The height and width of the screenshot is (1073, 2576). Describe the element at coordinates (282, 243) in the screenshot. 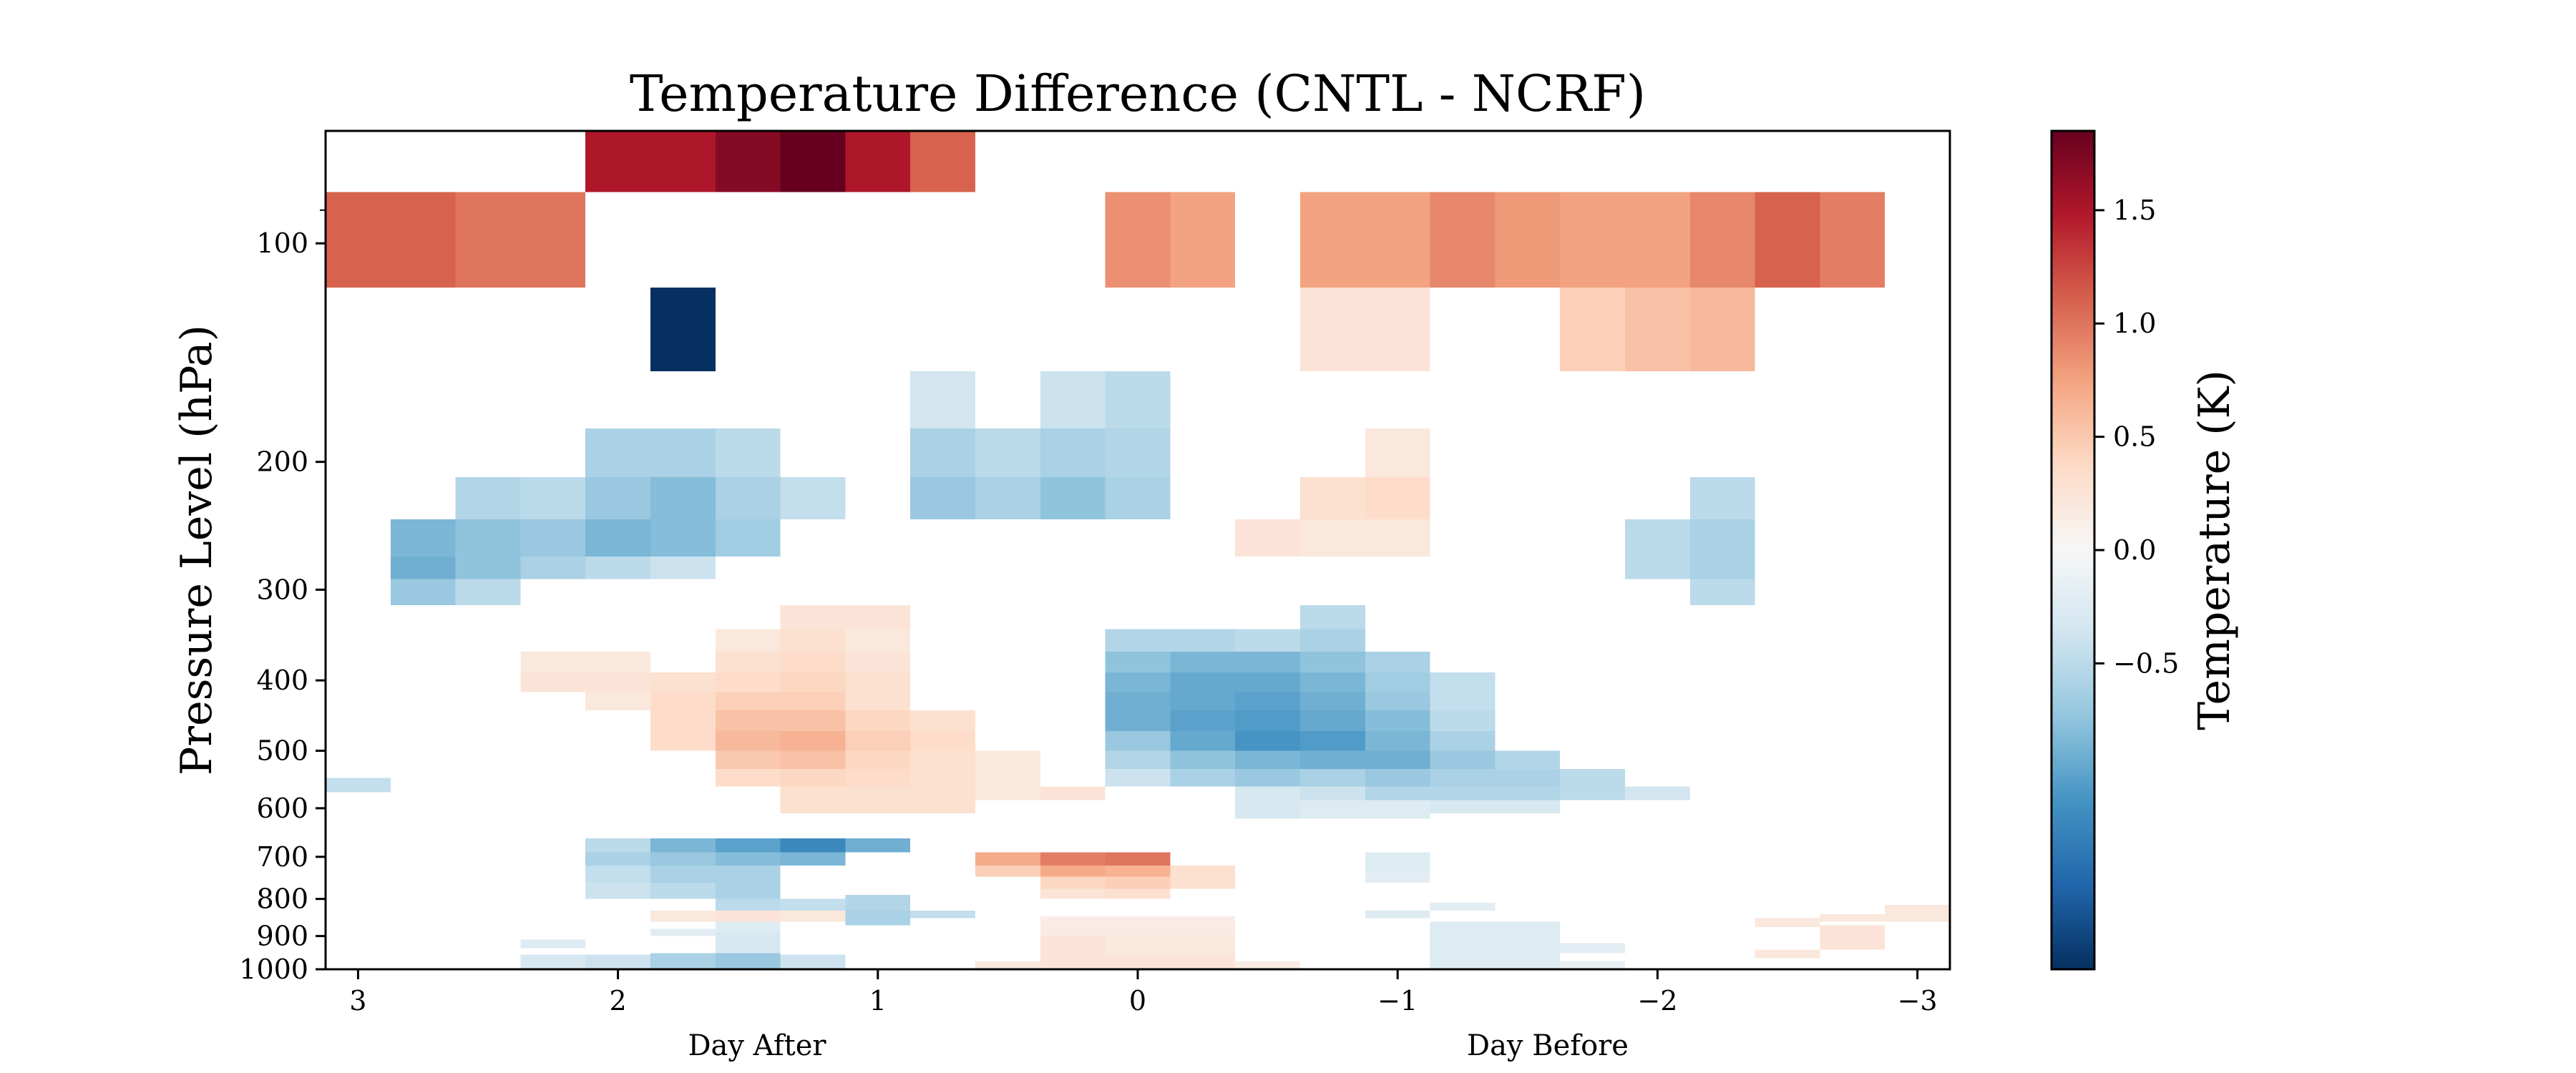

I see `y-tick-label: 100` at that location.